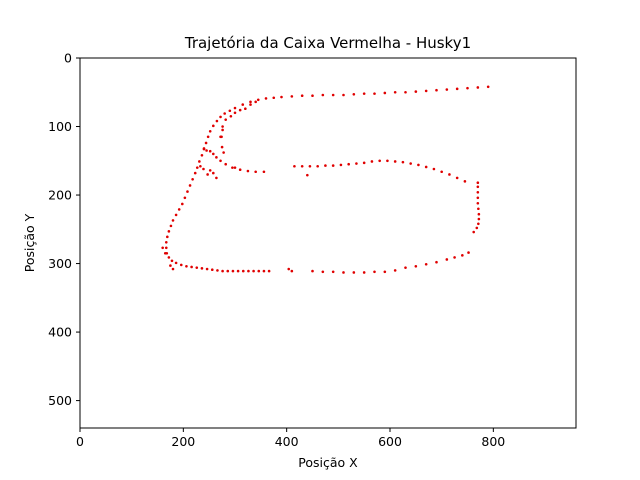  I want to click on x-tick-label: 600, so click(390, 441).